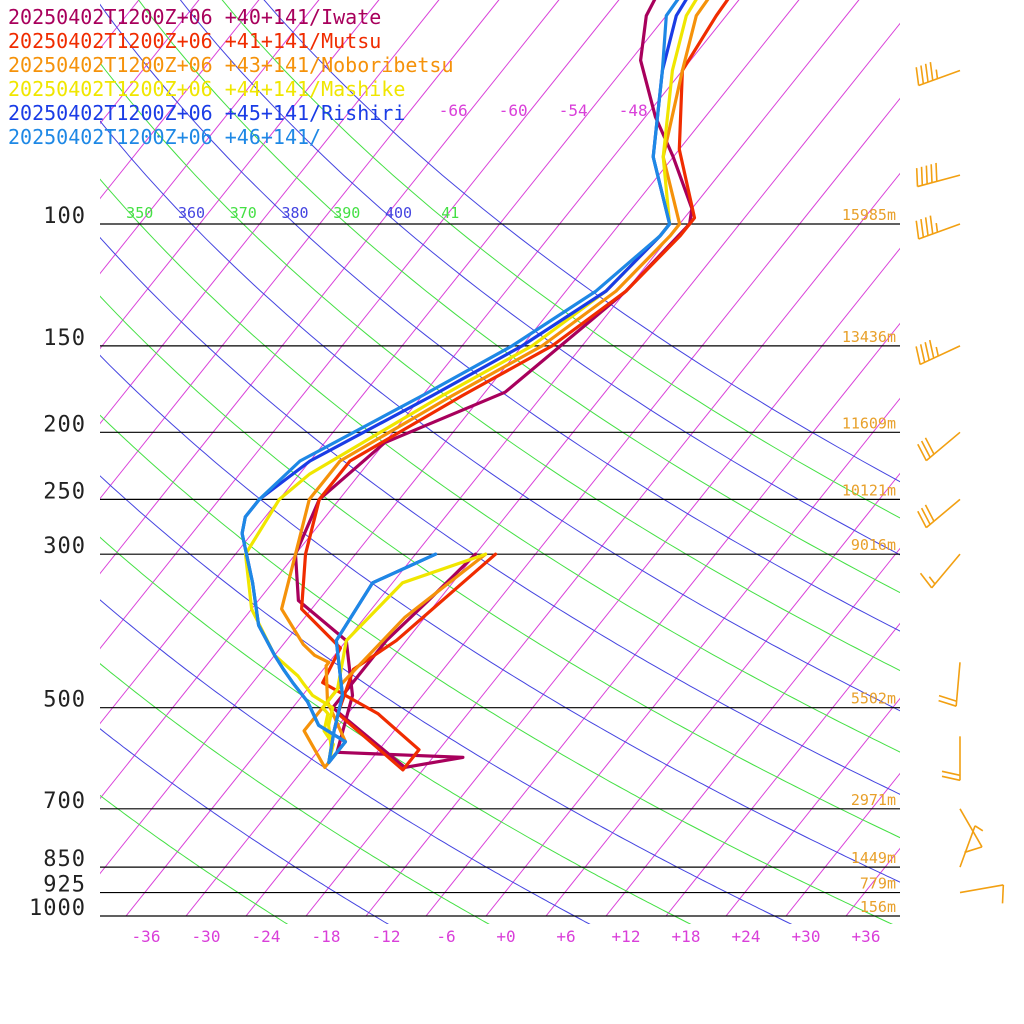 The width and height of the screenshot is (1024, 1024). I want to click on height-label: 10121m, so click(869, 490).